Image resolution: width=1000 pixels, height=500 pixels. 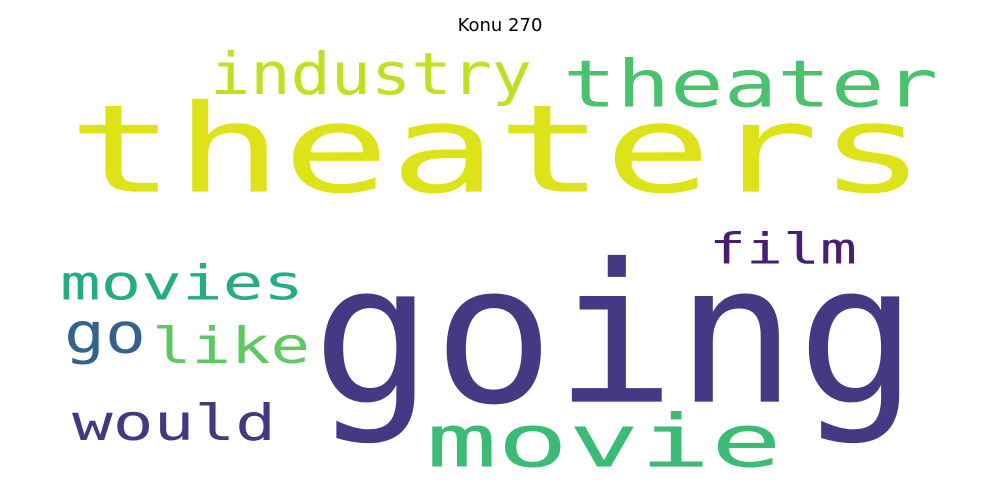 What do you see at coordinates (500, 25) in the screenshot?
I see `figure-title: Konu 270` at bounding box center [500, 25].